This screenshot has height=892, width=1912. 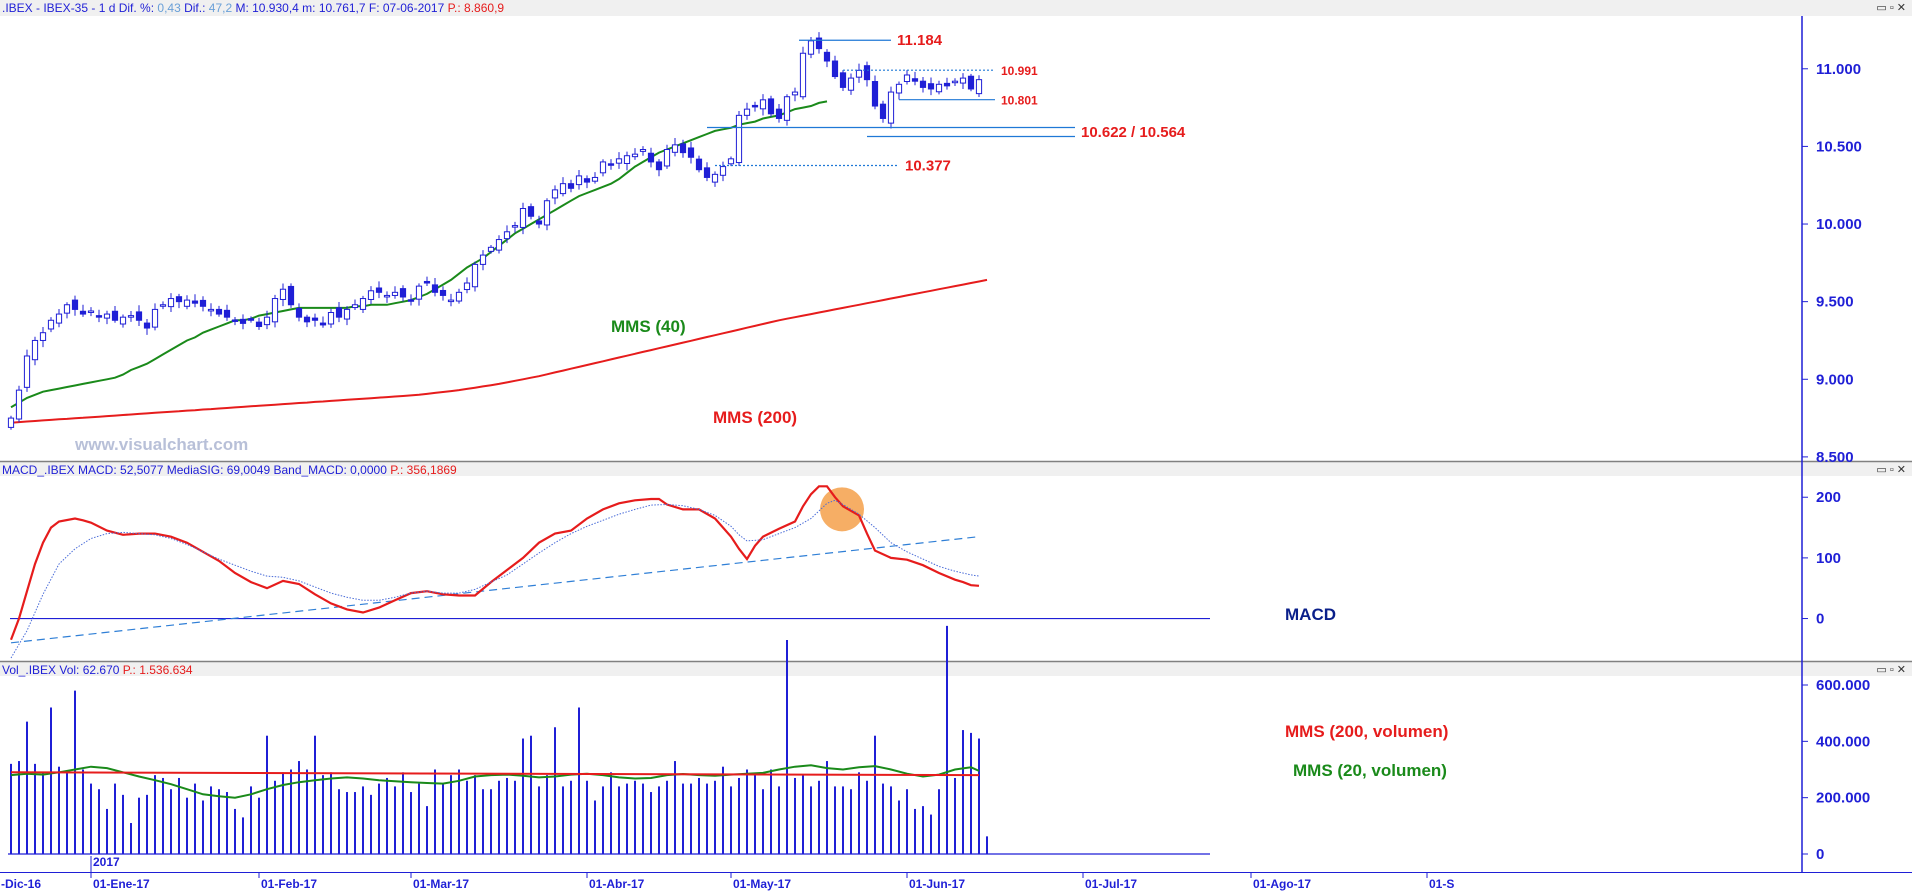 I want to click on window-buttons: ▭ ▫ ✕, so click(x=1891, y=470).